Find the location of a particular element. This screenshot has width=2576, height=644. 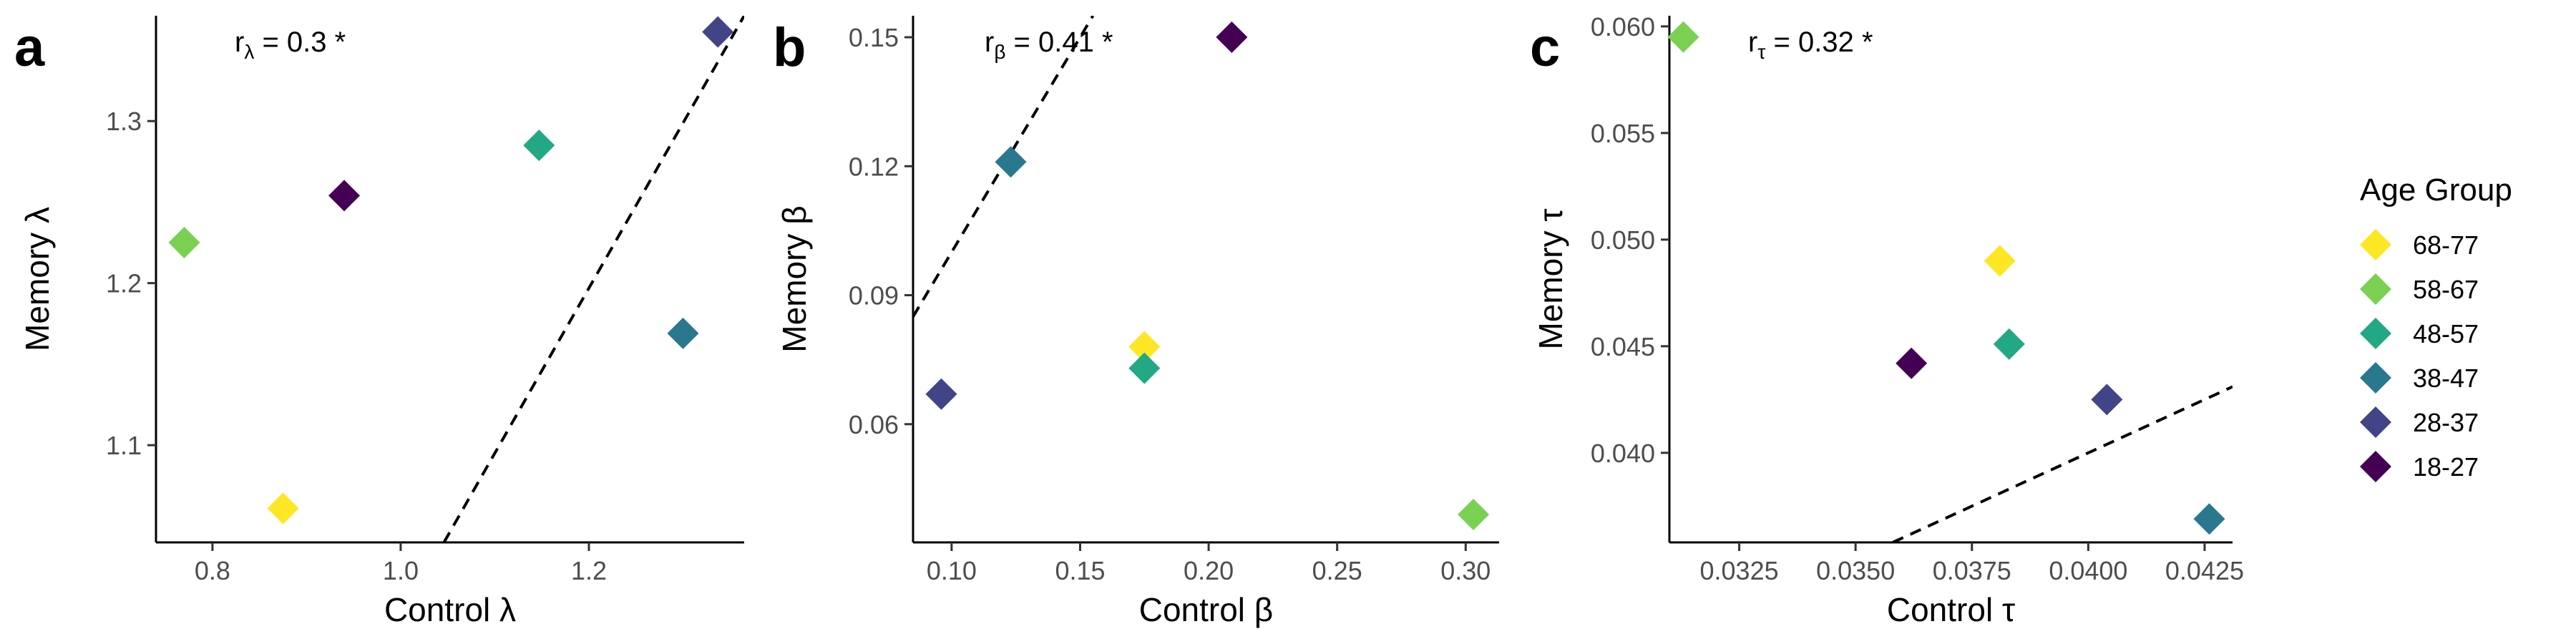

legend-entries: 68-77 58-67 48-57 38-47 28-37 18-27 is located at coordinates (2419, 355).